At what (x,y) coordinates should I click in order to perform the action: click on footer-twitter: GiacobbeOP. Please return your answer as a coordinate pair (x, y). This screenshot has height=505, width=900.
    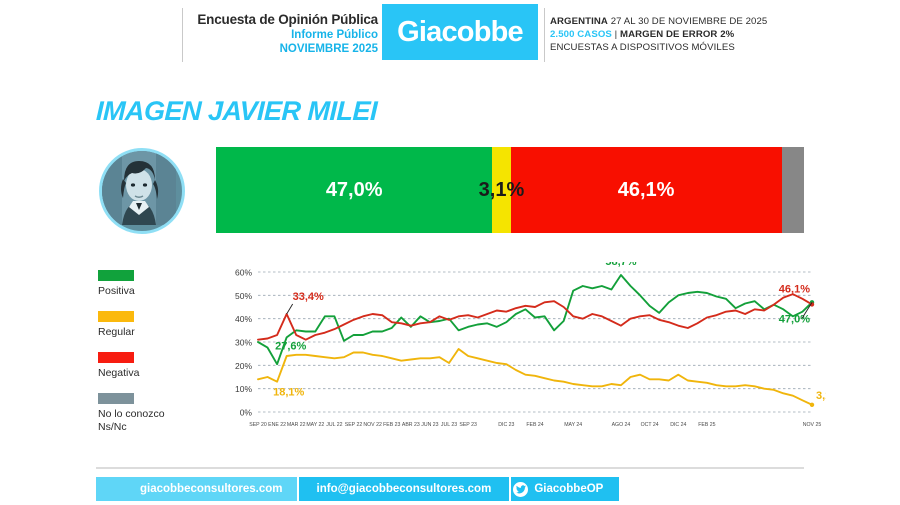
    Looking at the image, I should click on (565, 489).